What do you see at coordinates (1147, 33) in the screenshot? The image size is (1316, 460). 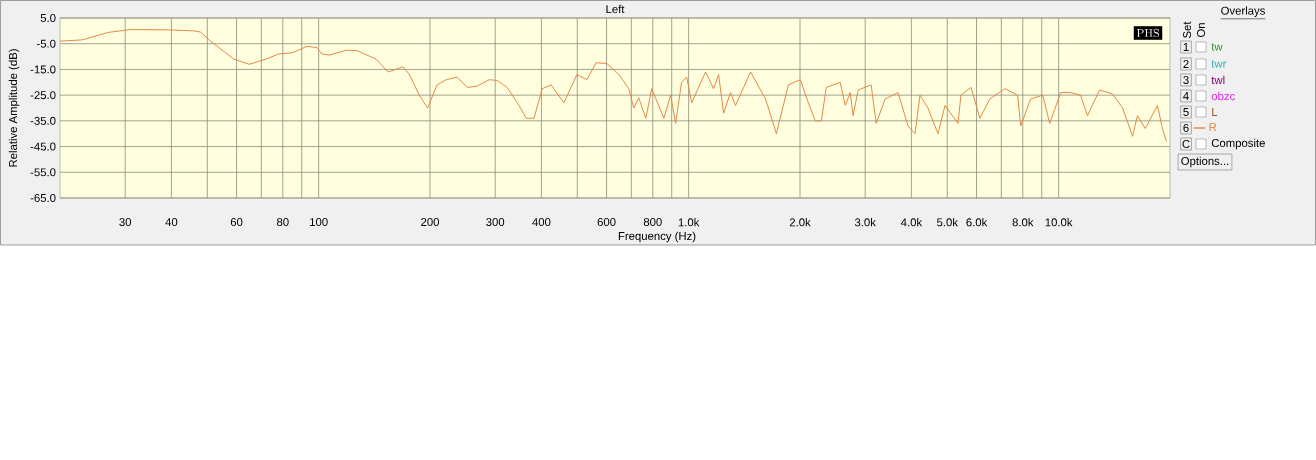 I see `annotation: PHS` at bounding box center [1147, 33].